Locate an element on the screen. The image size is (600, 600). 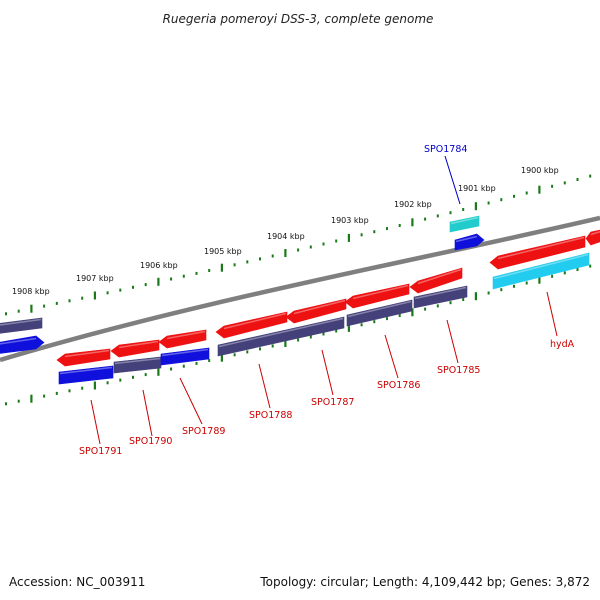
gene-label-SPO1784: SPO1784 is located at coordinates (445, 149).